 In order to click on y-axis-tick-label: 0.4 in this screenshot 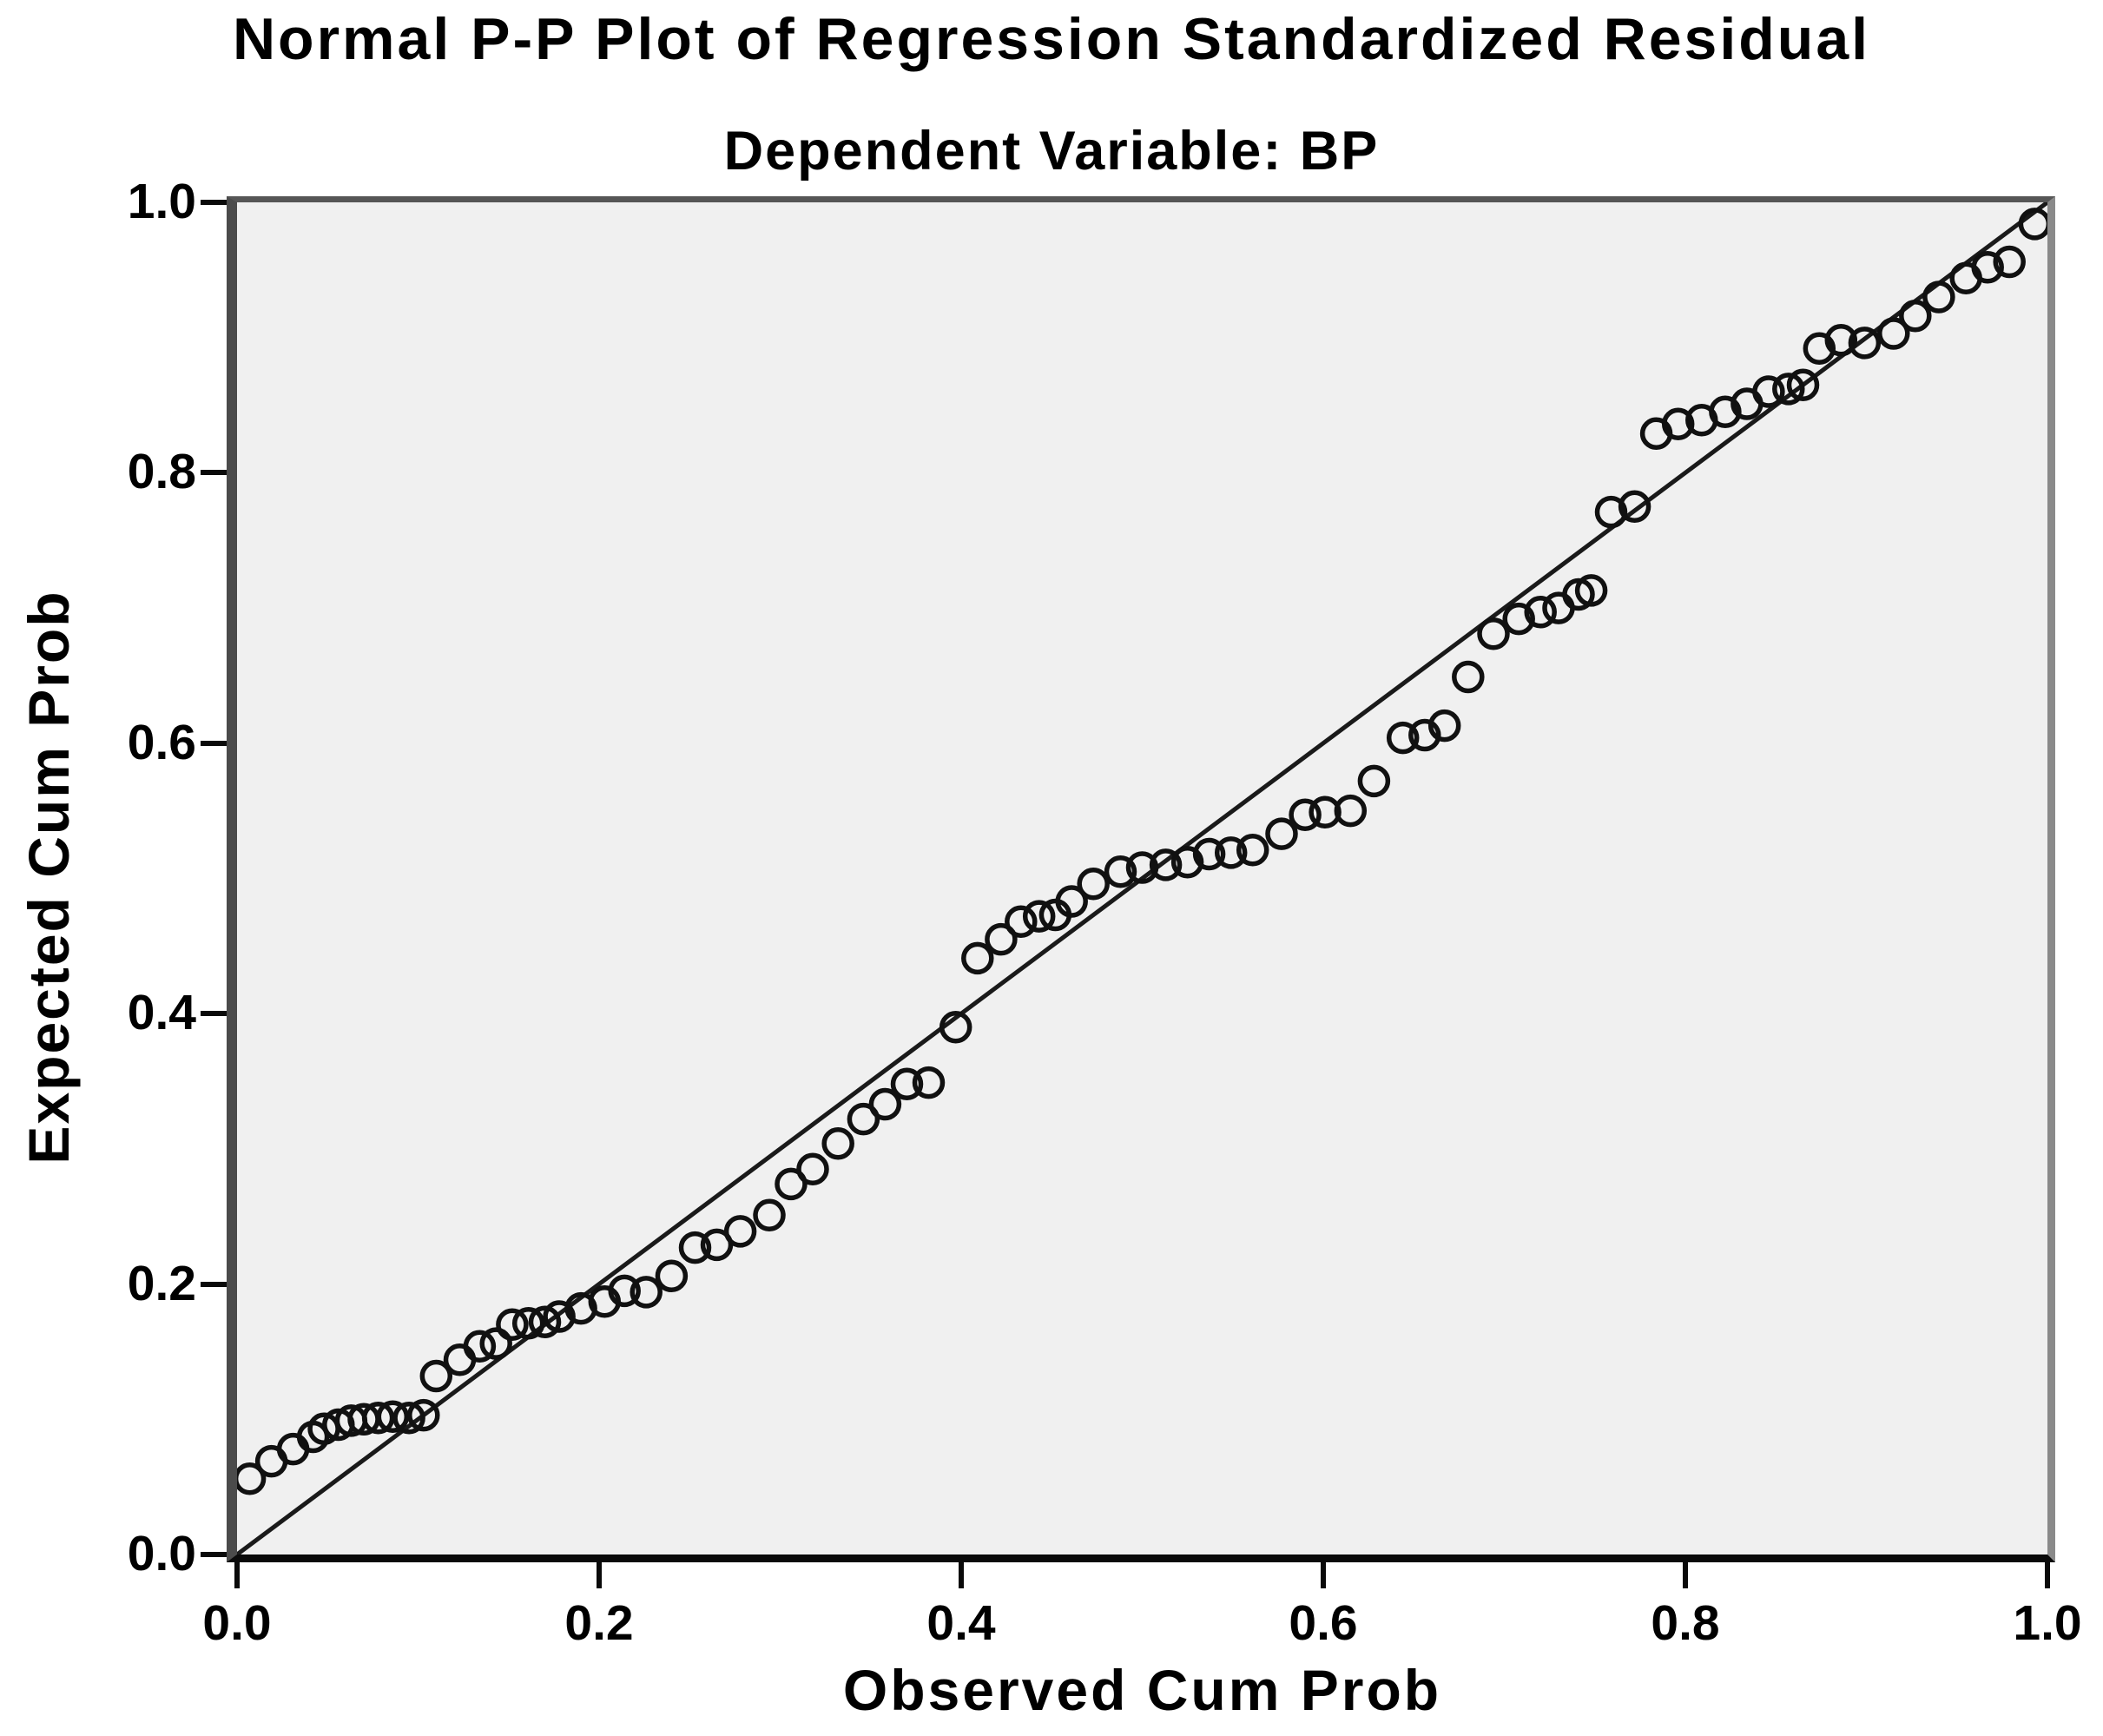, I will do `click(161, 1013)`.